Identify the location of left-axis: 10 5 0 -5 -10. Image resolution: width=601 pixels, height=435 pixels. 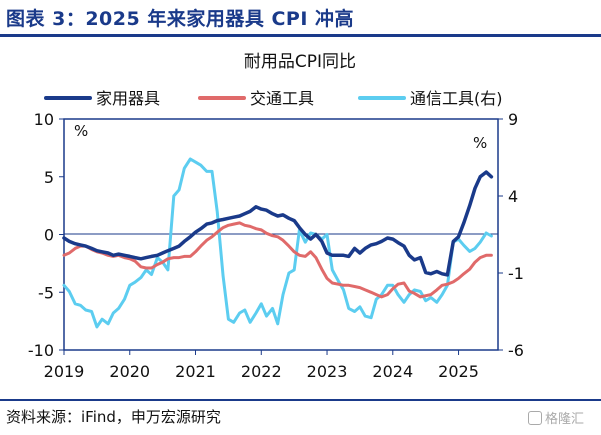
(46, 235).